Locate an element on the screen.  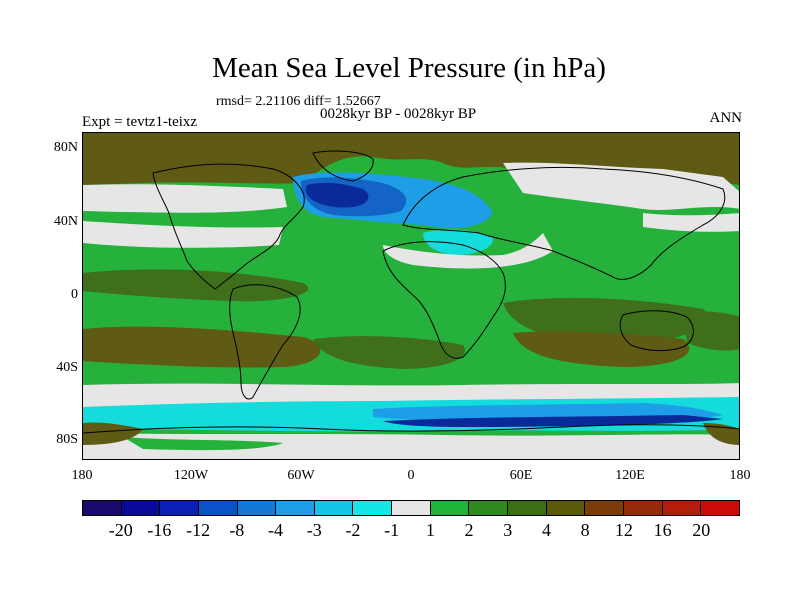
field-siberia-white is located at coordinates (621, 186).